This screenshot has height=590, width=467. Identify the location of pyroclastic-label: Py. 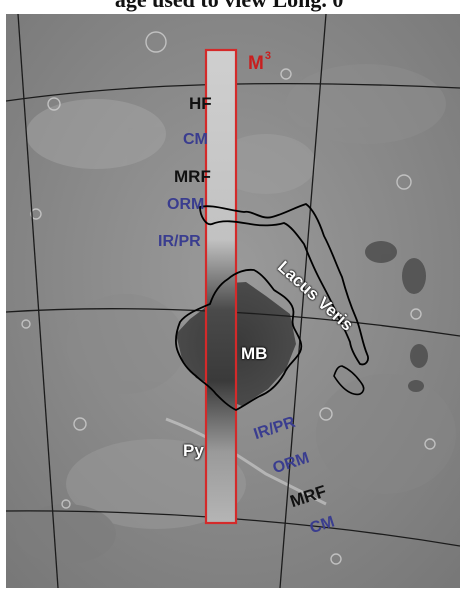
(193, 450).